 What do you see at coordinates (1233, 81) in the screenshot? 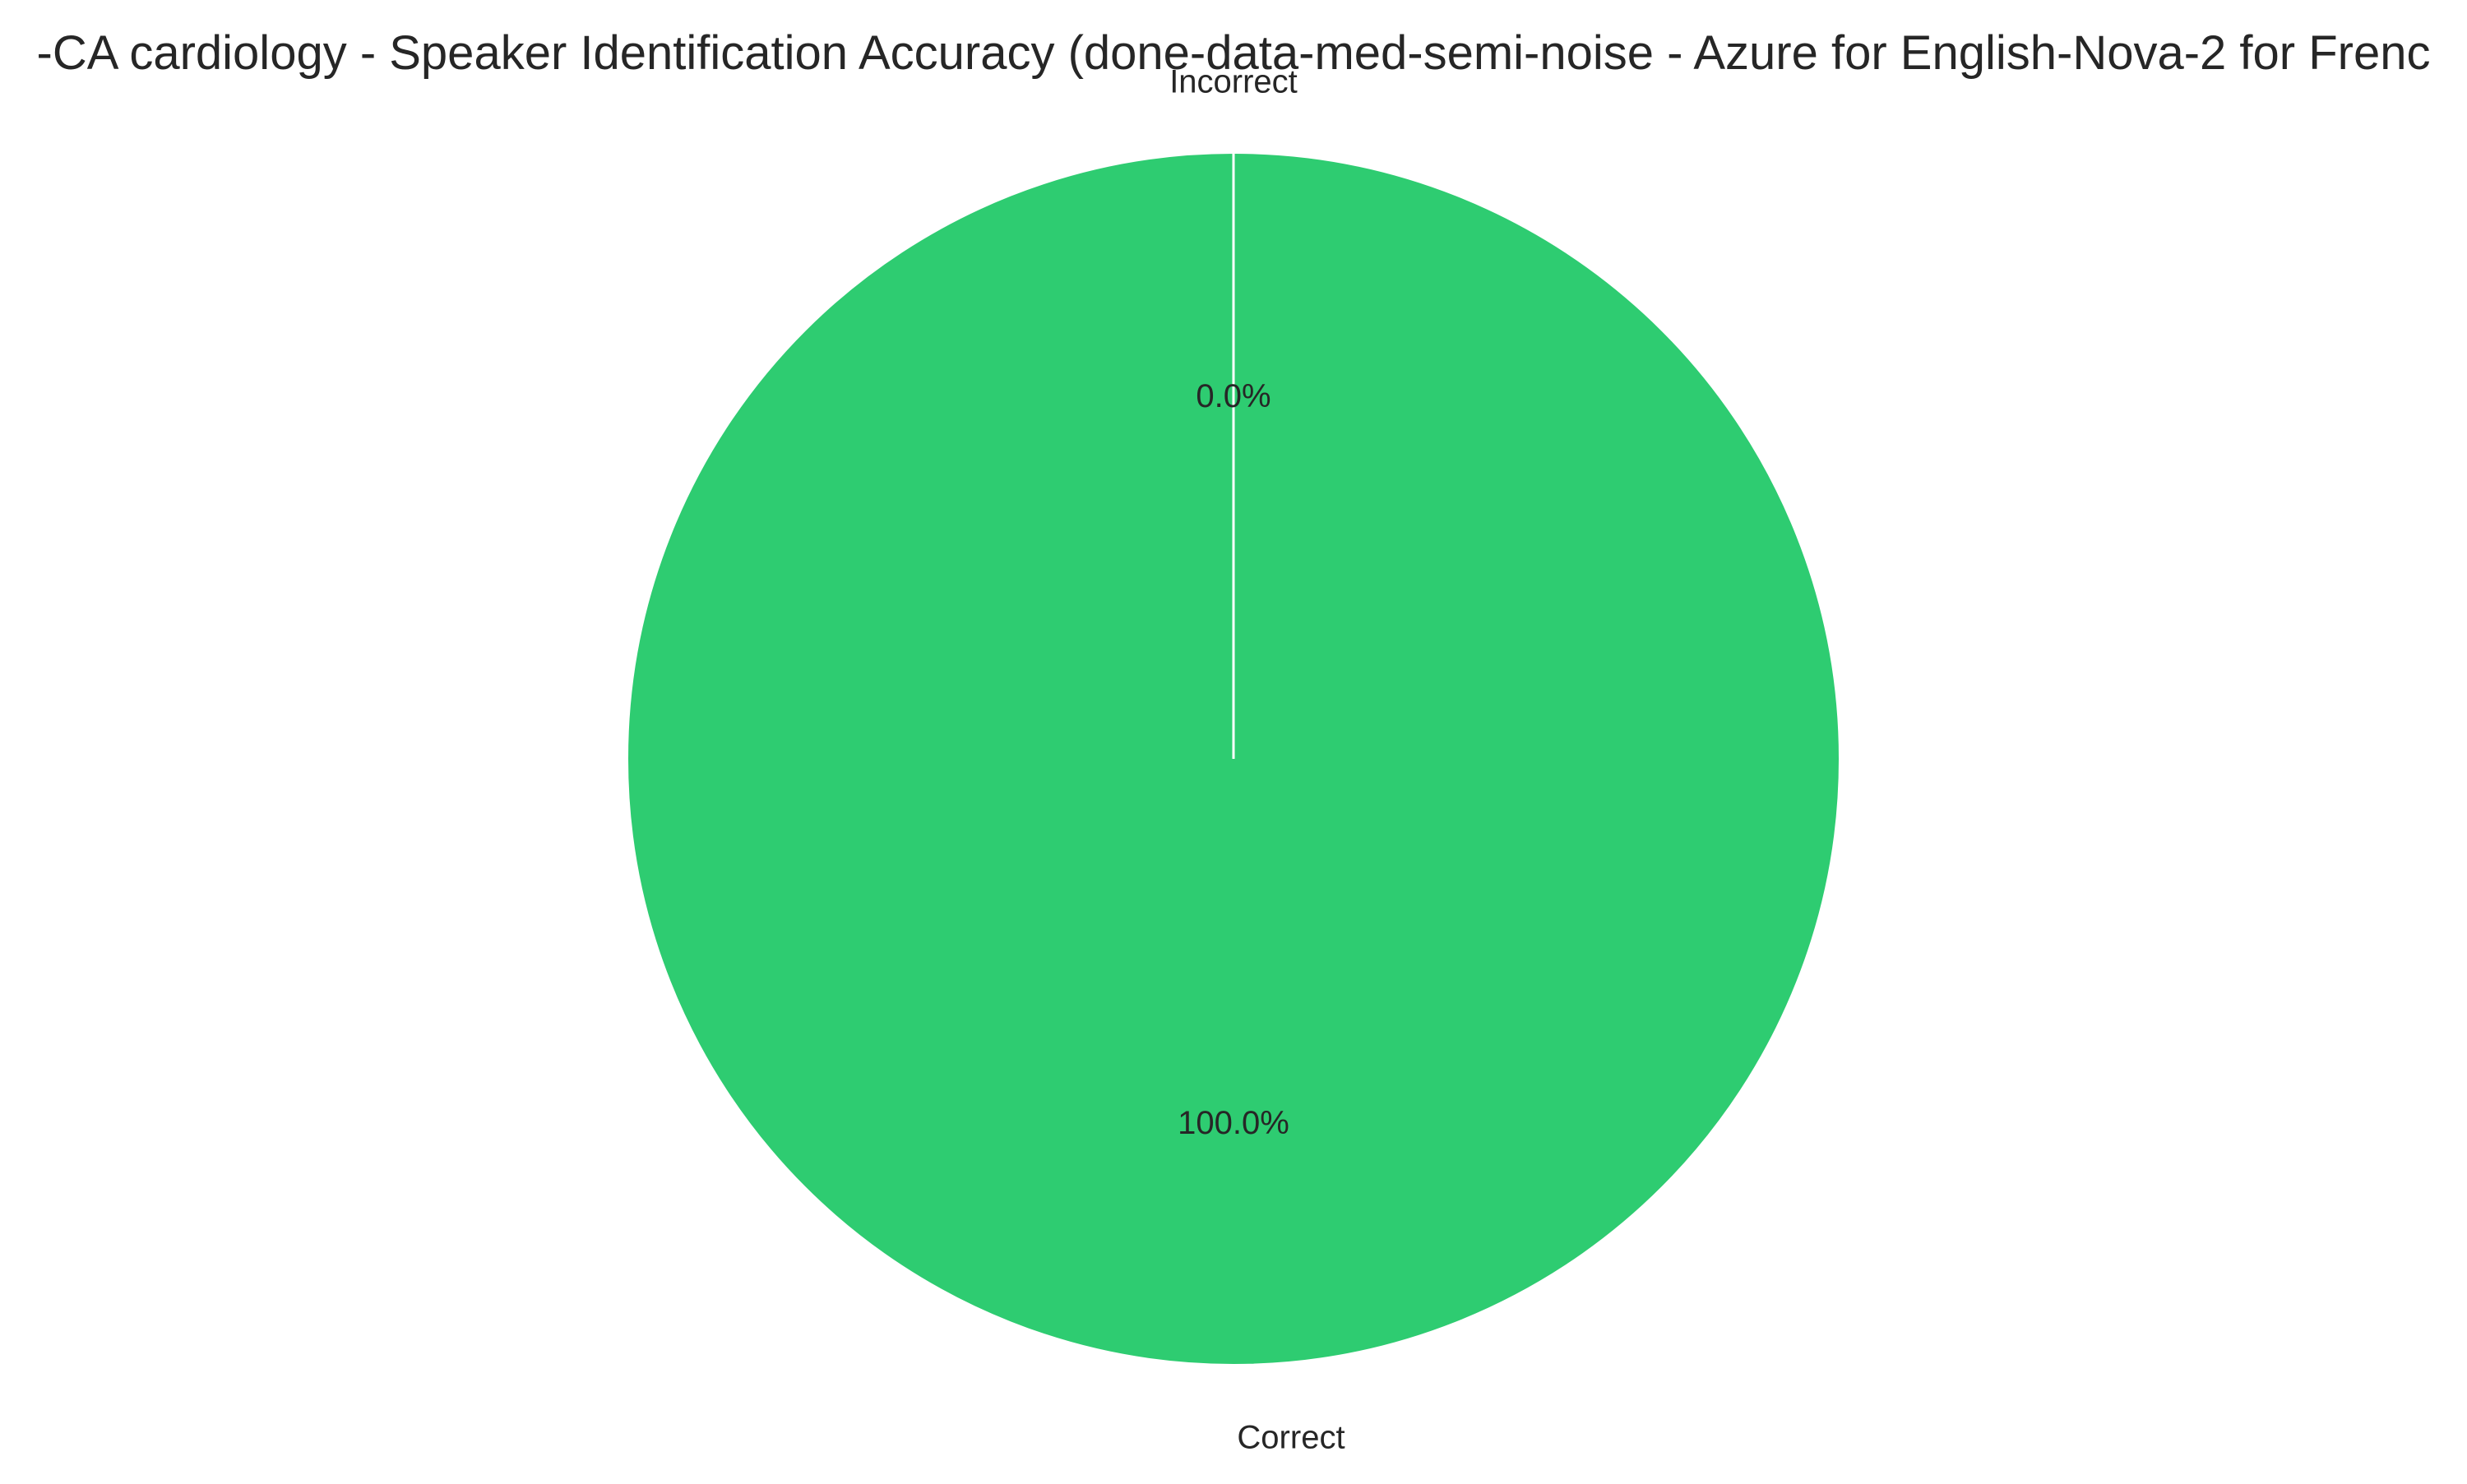
I see `pie-label-incorrect: Incorrect` at bounding box center [1233, 81].